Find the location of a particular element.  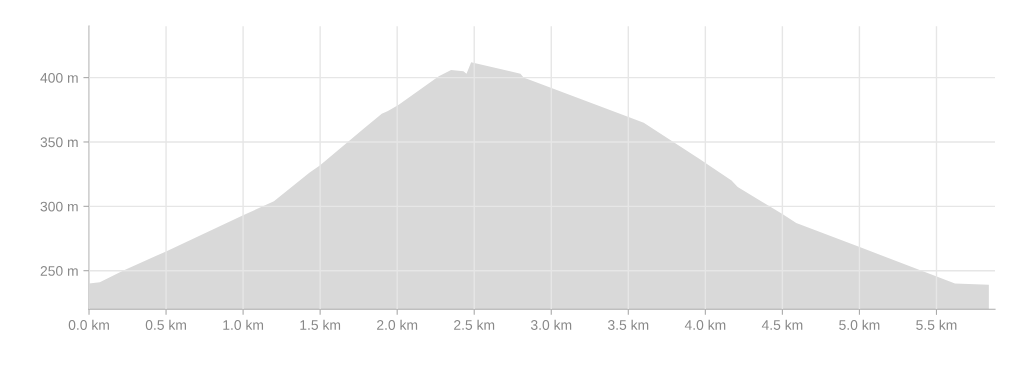

x-tick-label: 2.0 km is located at coordinates (397, 324).